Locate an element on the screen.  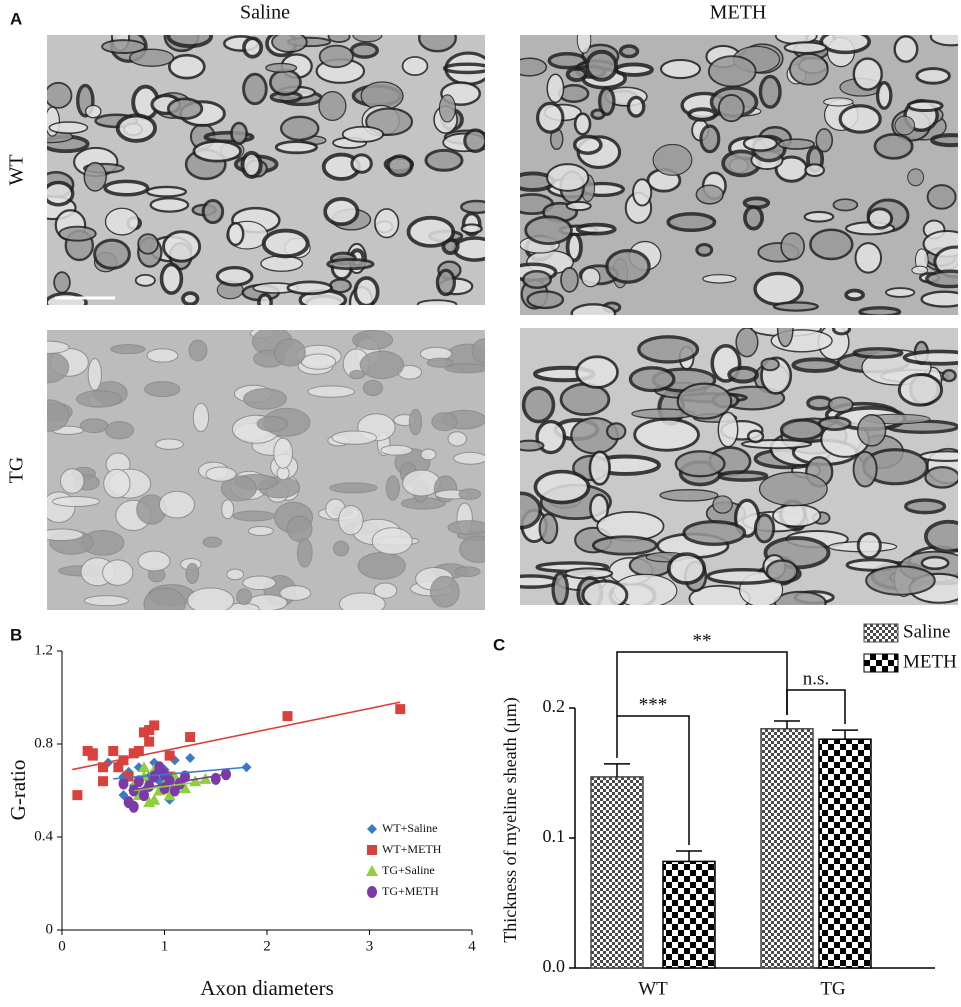
significance-label: ** is located at coordinates (702, 640).